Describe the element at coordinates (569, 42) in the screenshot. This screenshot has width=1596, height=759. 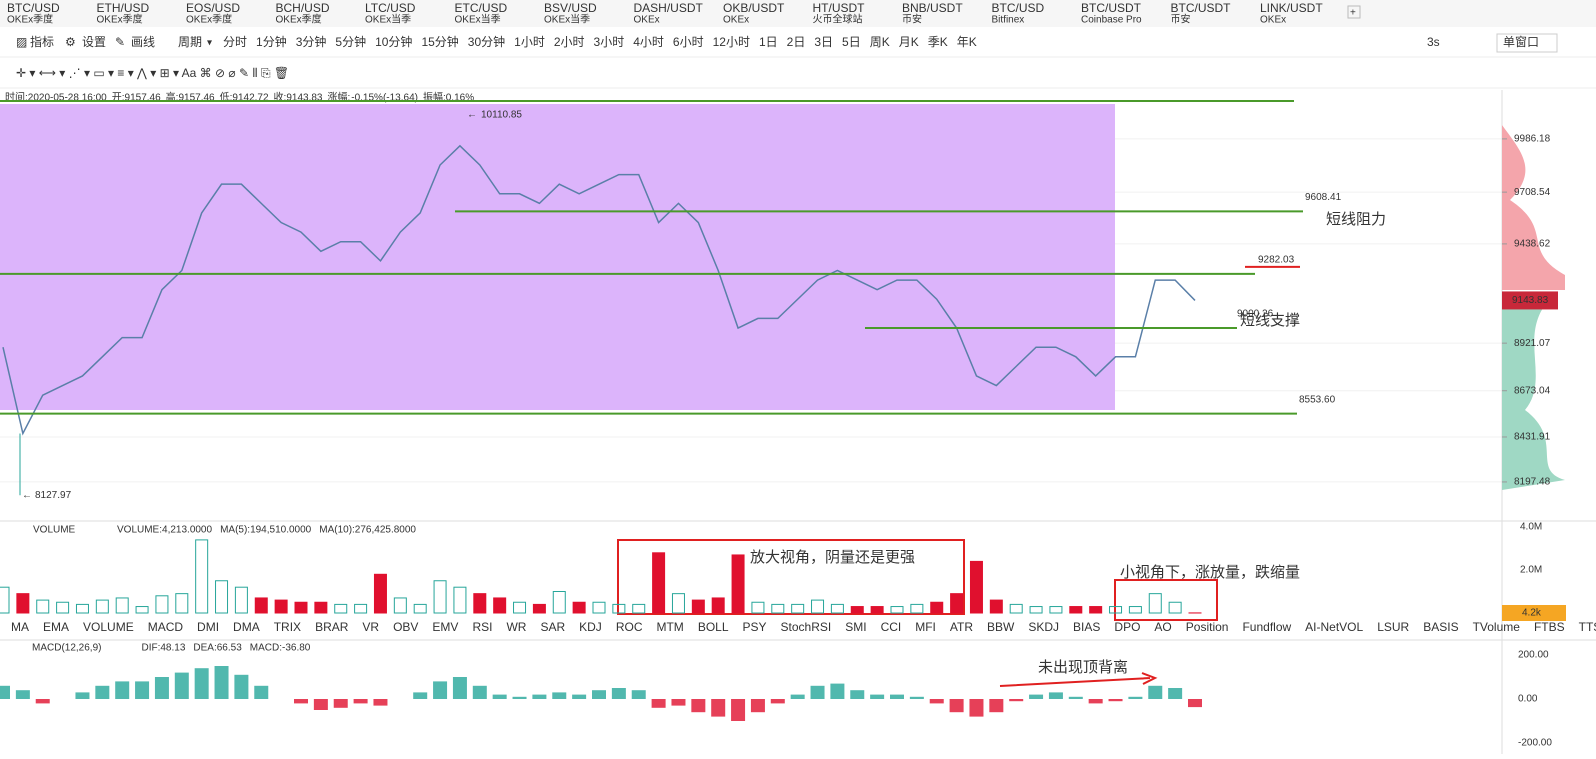
I see `interval: 2小时` at that location.